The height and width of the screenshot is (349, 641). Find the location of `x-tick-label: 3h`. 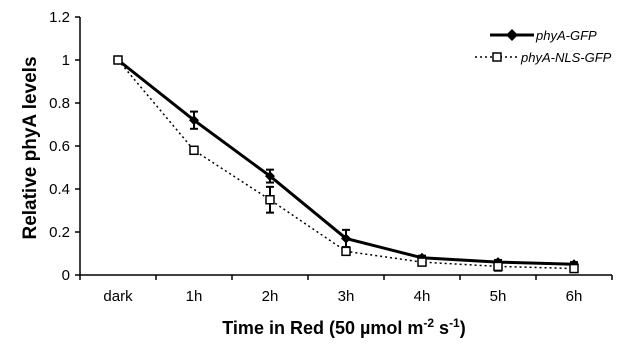

x-tick-label: 3h is located at coordinates (346, 296).